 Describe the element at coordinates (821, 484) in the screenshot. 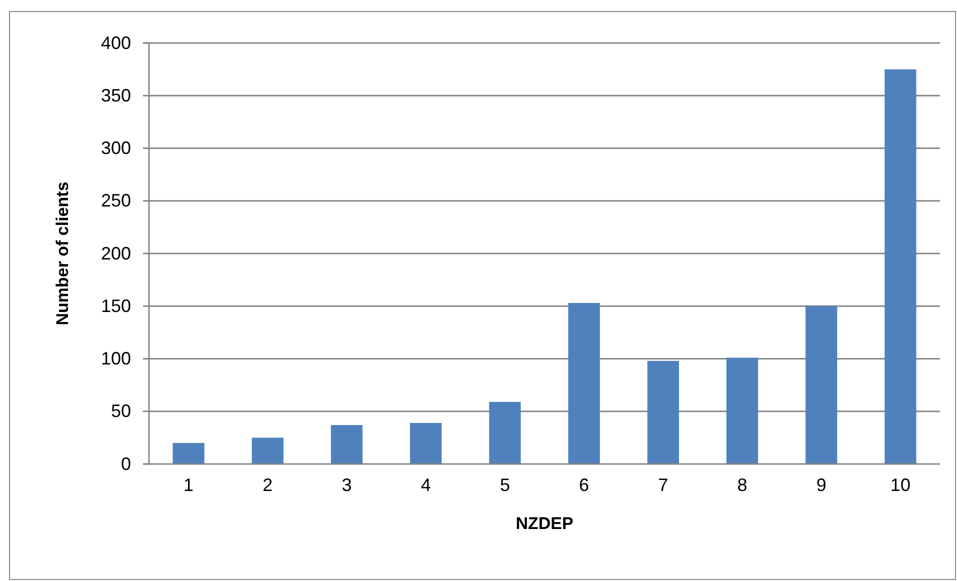

I see `x-tick-label: 9` at that location.